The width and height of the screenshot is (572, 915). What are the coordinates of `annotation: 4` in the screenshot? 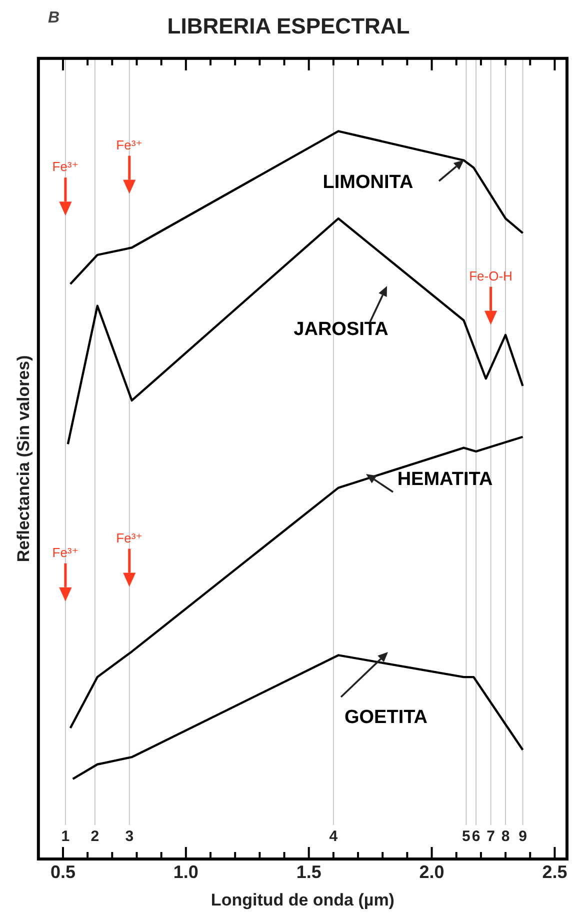 It's located at (333, 837).